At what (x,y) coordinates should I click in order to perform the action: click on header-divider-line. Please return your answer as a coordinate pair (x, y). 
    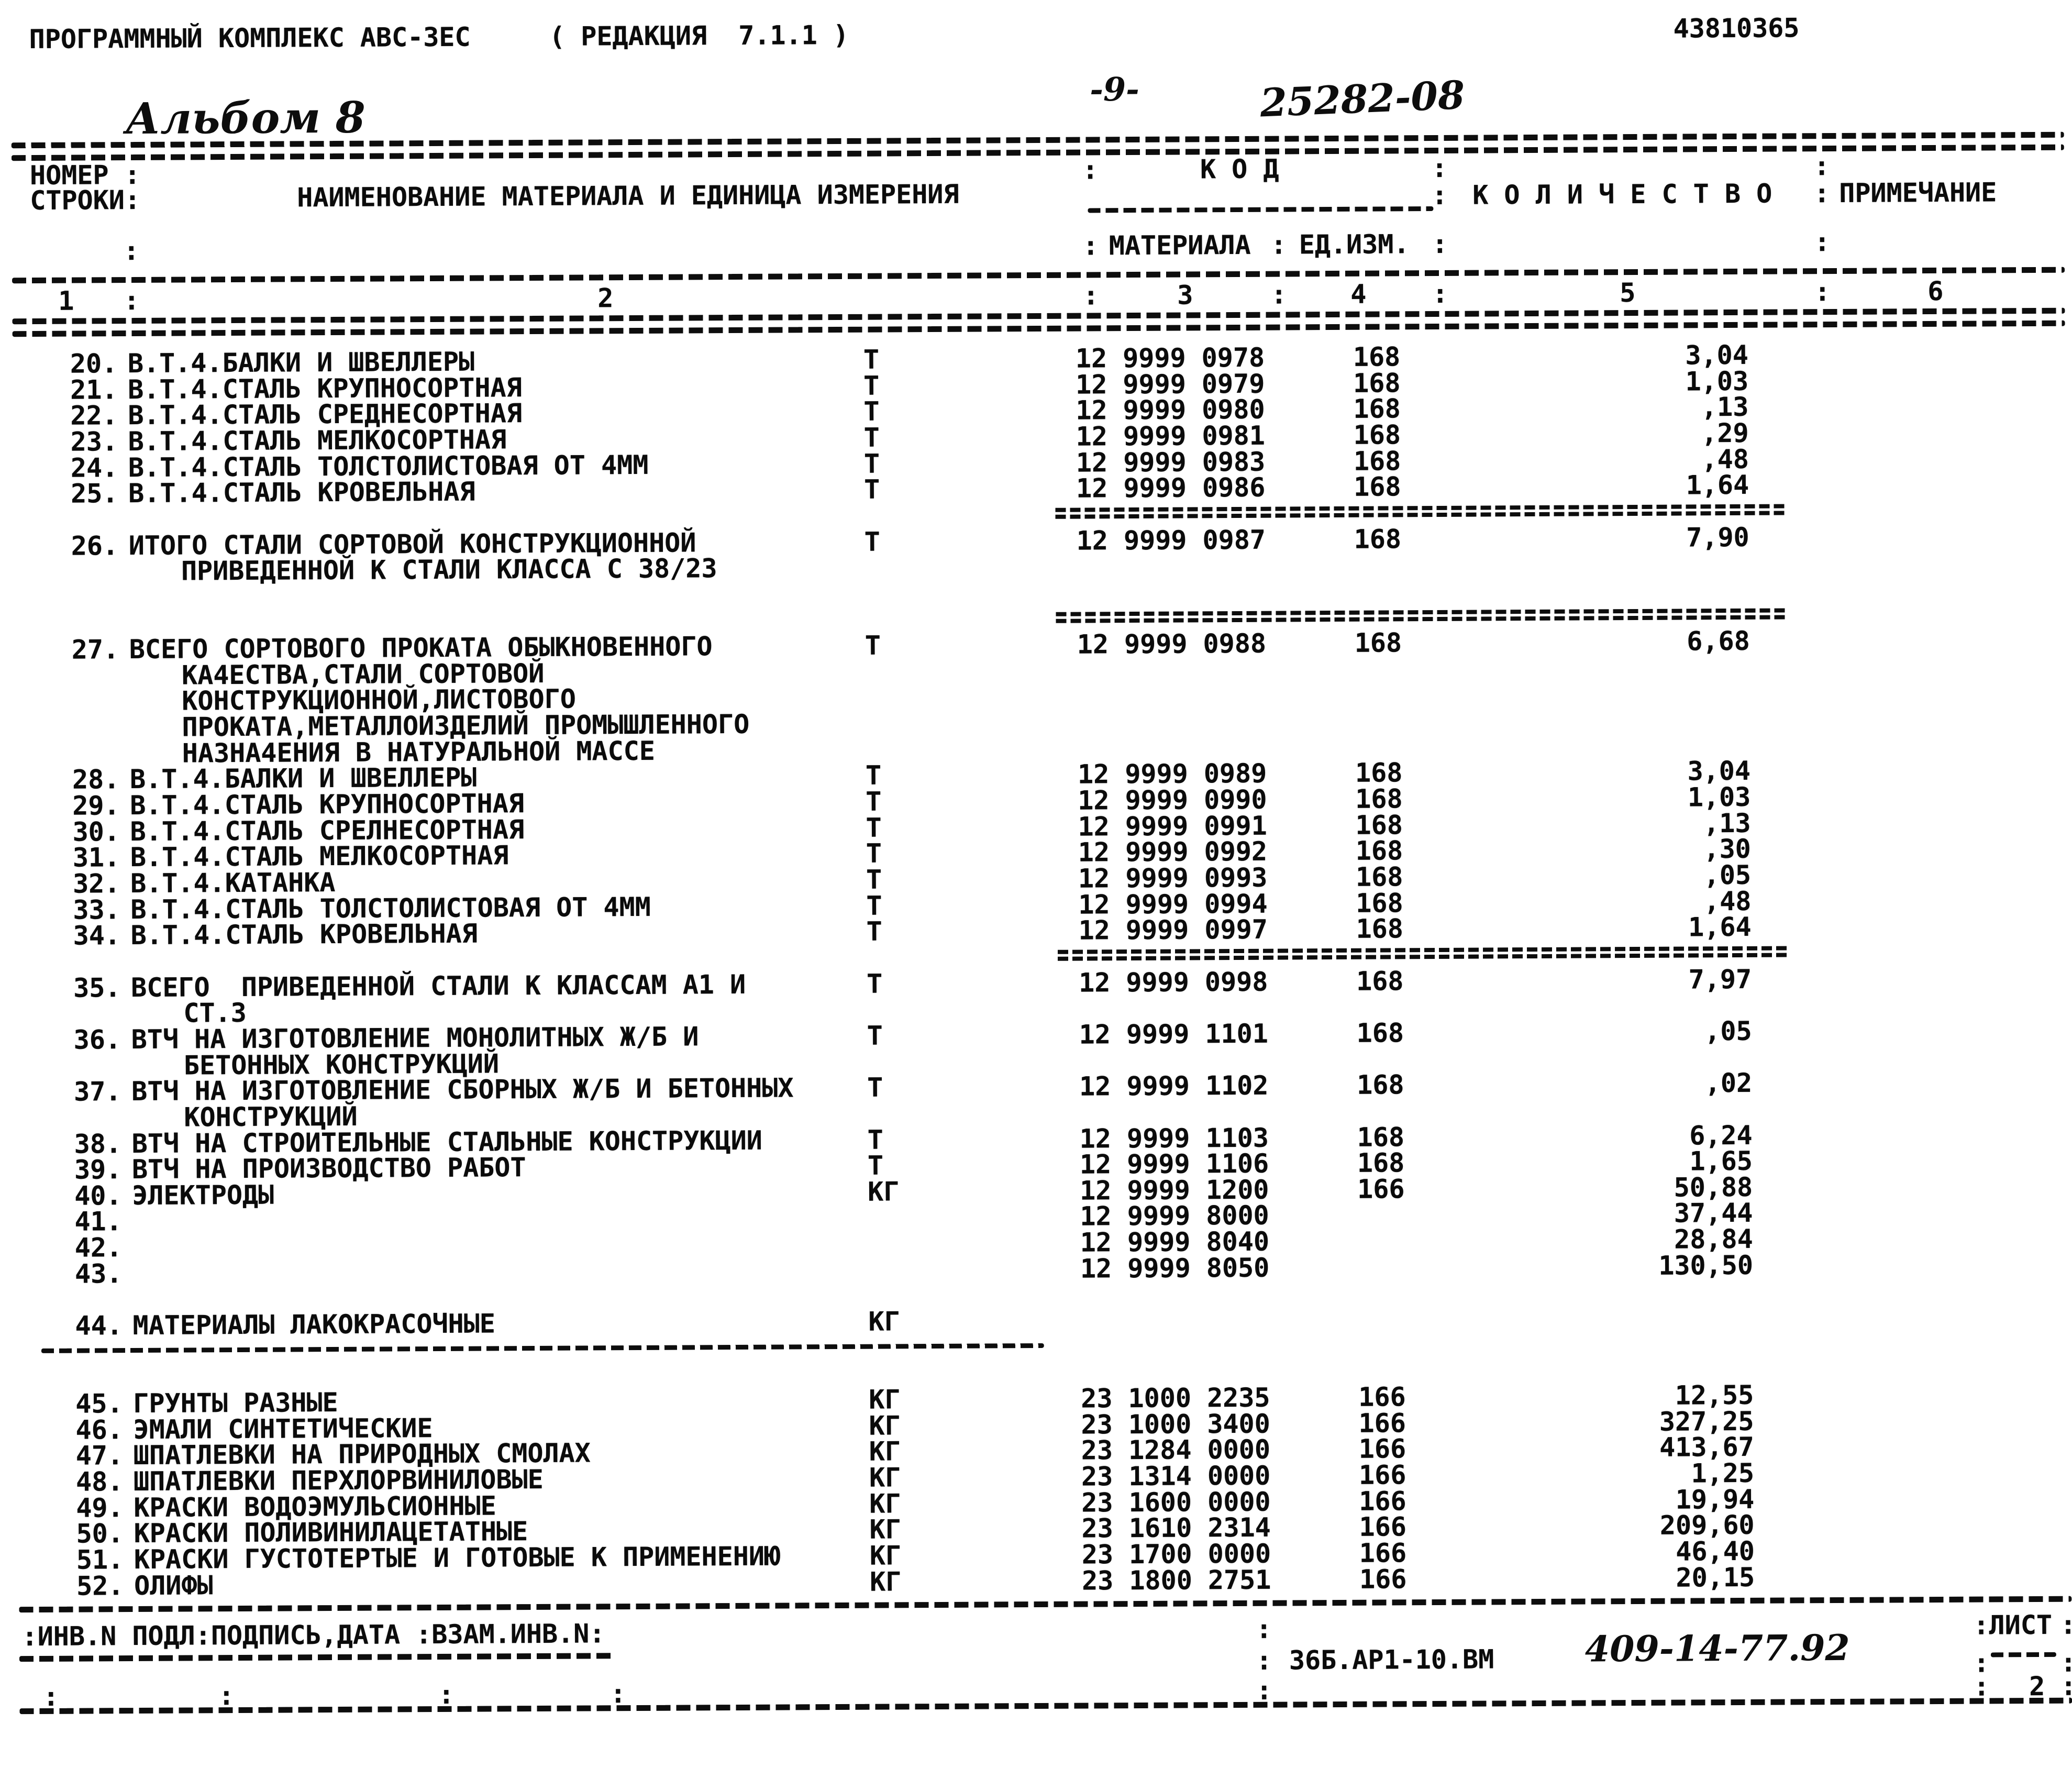
    Looking at the image, I should click on (1038, 275).